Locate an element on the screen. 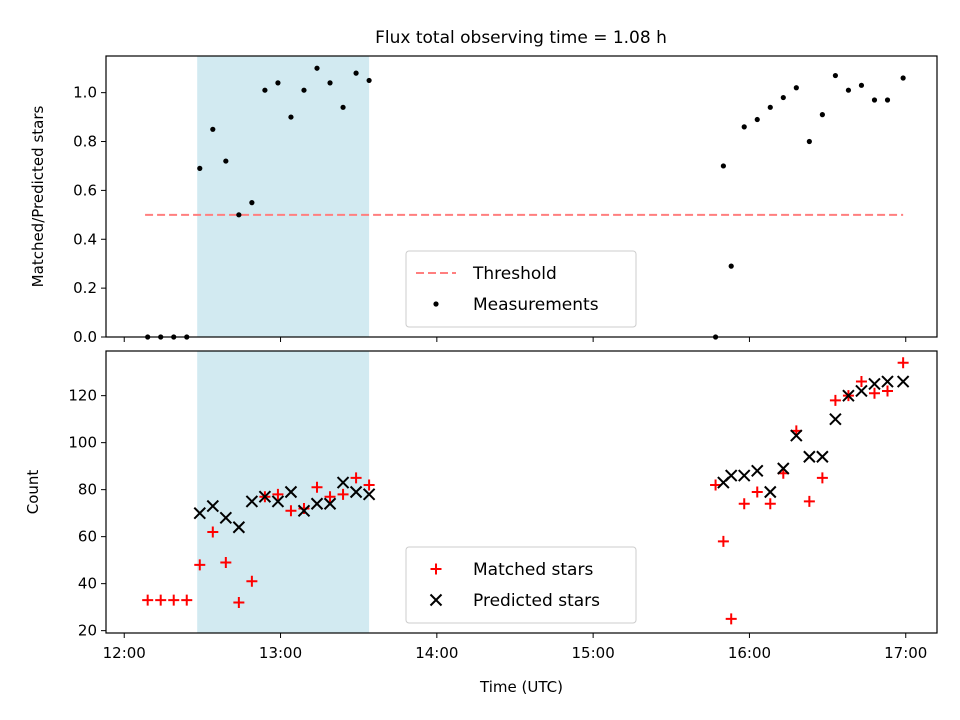  y-tick-label: 0.0 is located at coordinates (85, 337).